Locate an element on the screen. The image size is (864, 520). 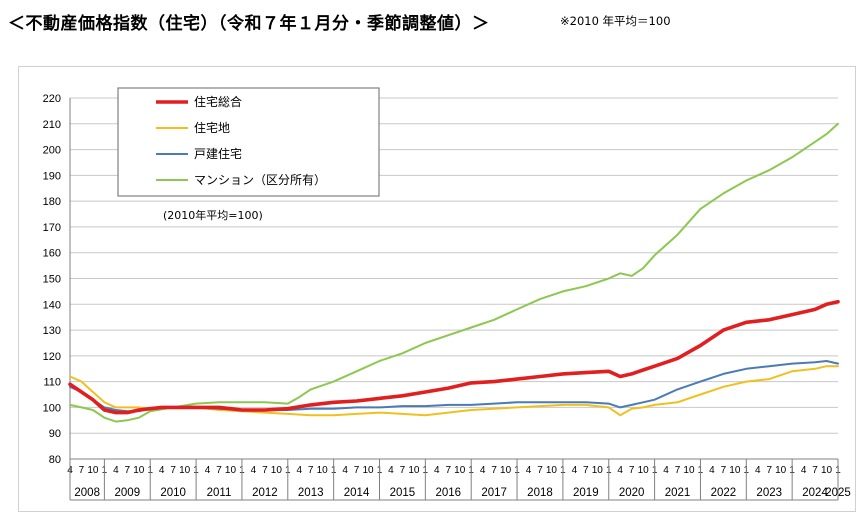
x-year-label: 2018 is located at coordinates (540, 493).